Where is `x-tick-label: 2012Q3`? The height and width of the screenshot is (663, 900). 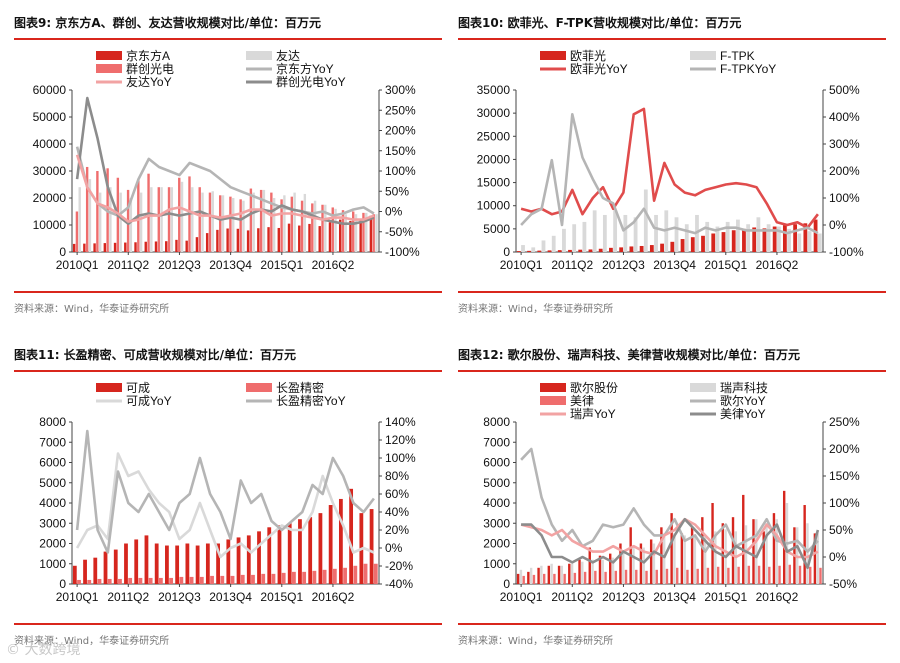
x-tick-label: 2012Q3 is located at coordinates (623, 265).